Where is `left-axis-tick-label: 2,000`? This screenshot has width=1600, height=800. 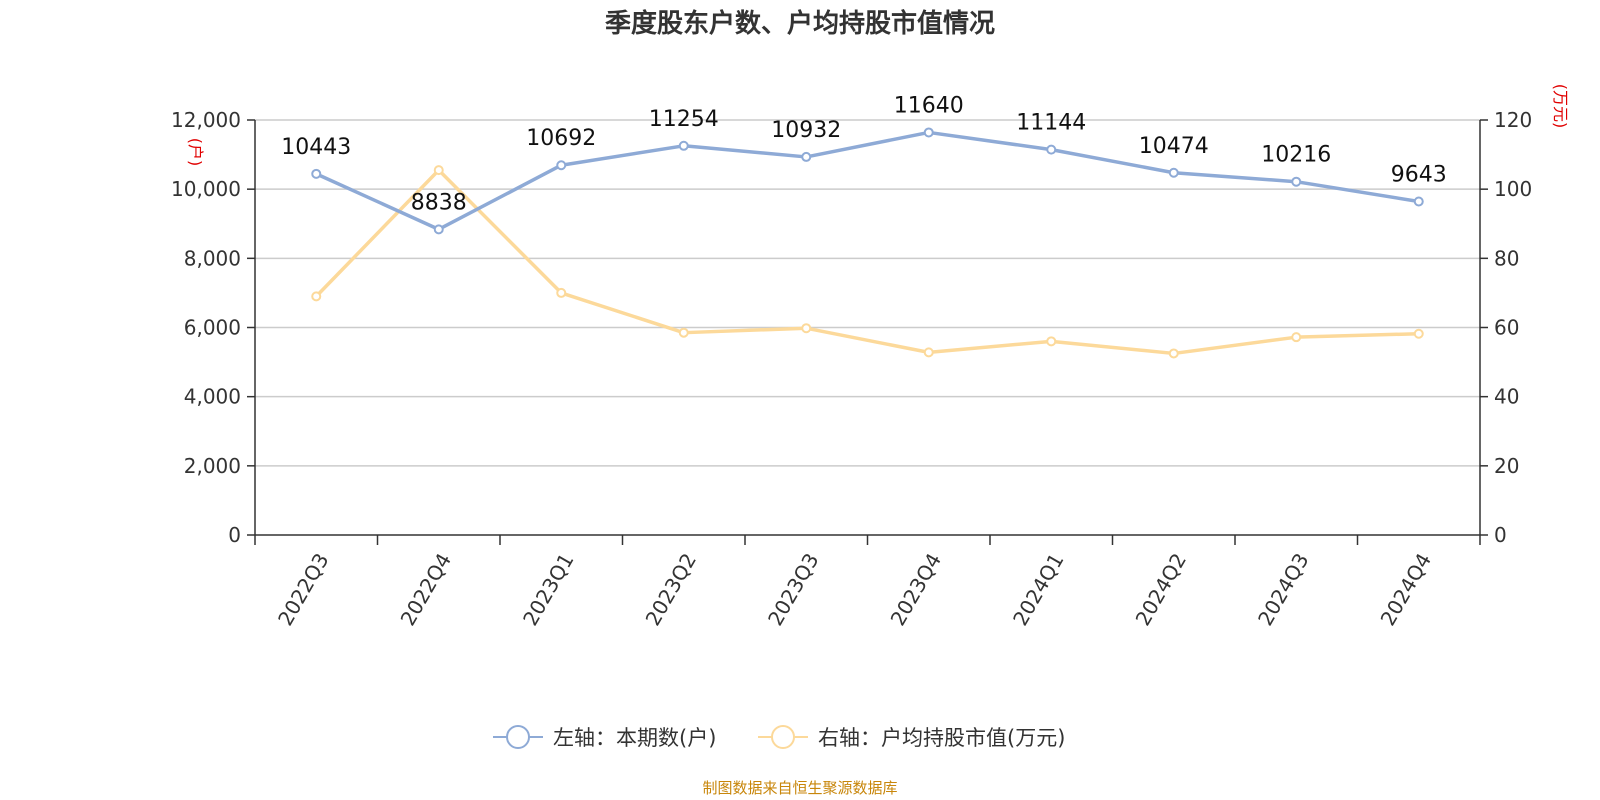 left-axis-tick-label: 2,000 is located at coordinates (212, 466).